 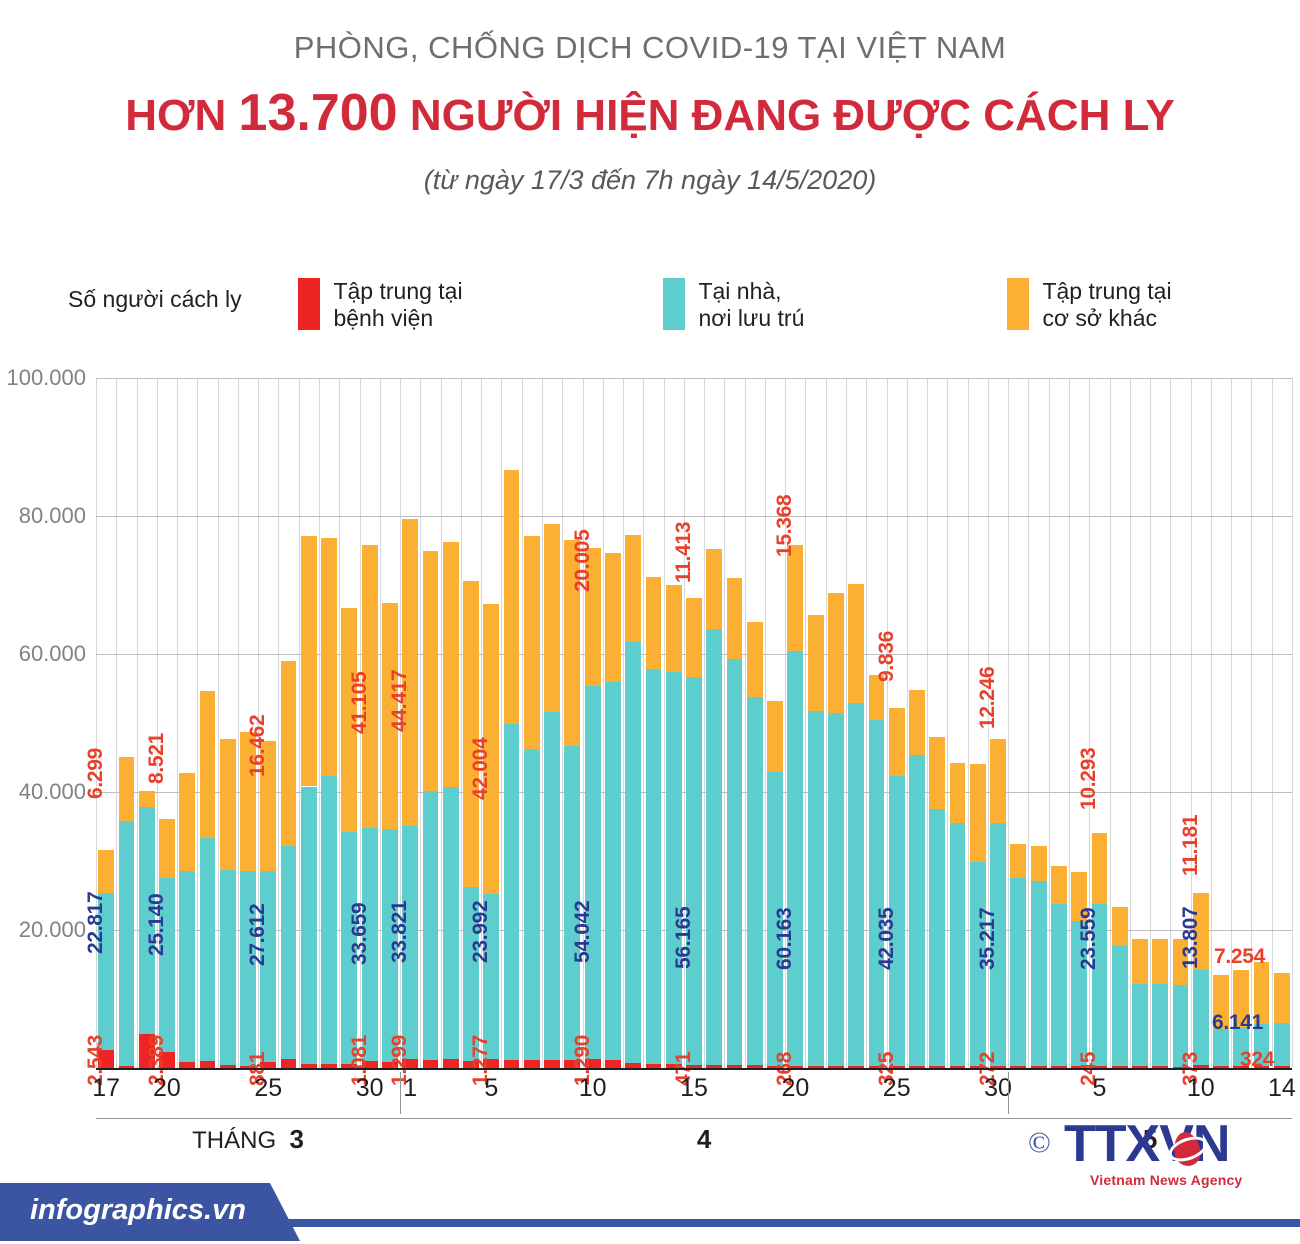 What do you see at coordinates (694, 378) in the screenshot?
I see `grid-line-horizontal` at bounding box center [694, 378].